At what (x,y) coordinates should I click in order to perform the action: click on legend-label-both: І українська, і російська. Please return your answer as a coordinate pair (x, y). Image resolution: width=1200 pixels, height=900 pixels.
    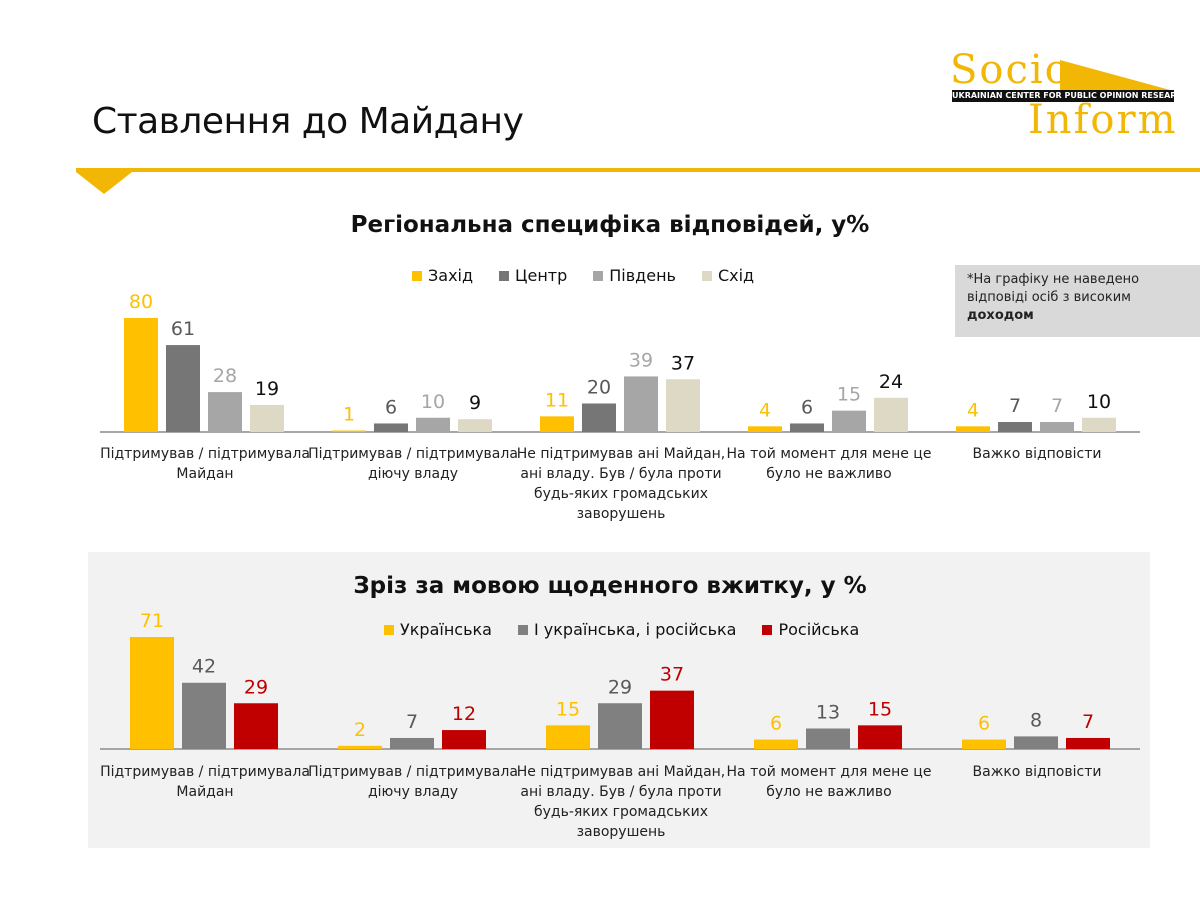
    Looking at the image, I should click on (635, 629).